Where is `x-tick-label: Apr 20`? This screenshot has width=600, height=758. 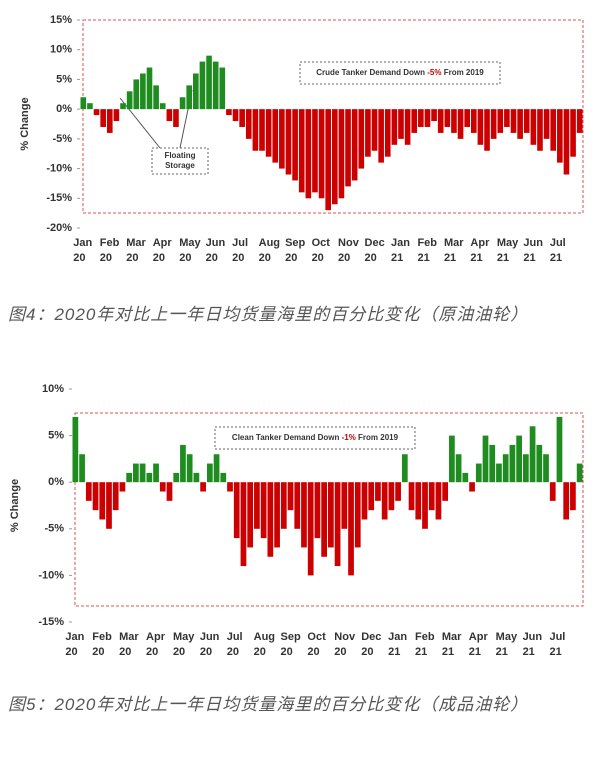 x-tick-label: Apr 20 is located at coordinates (156, 644).